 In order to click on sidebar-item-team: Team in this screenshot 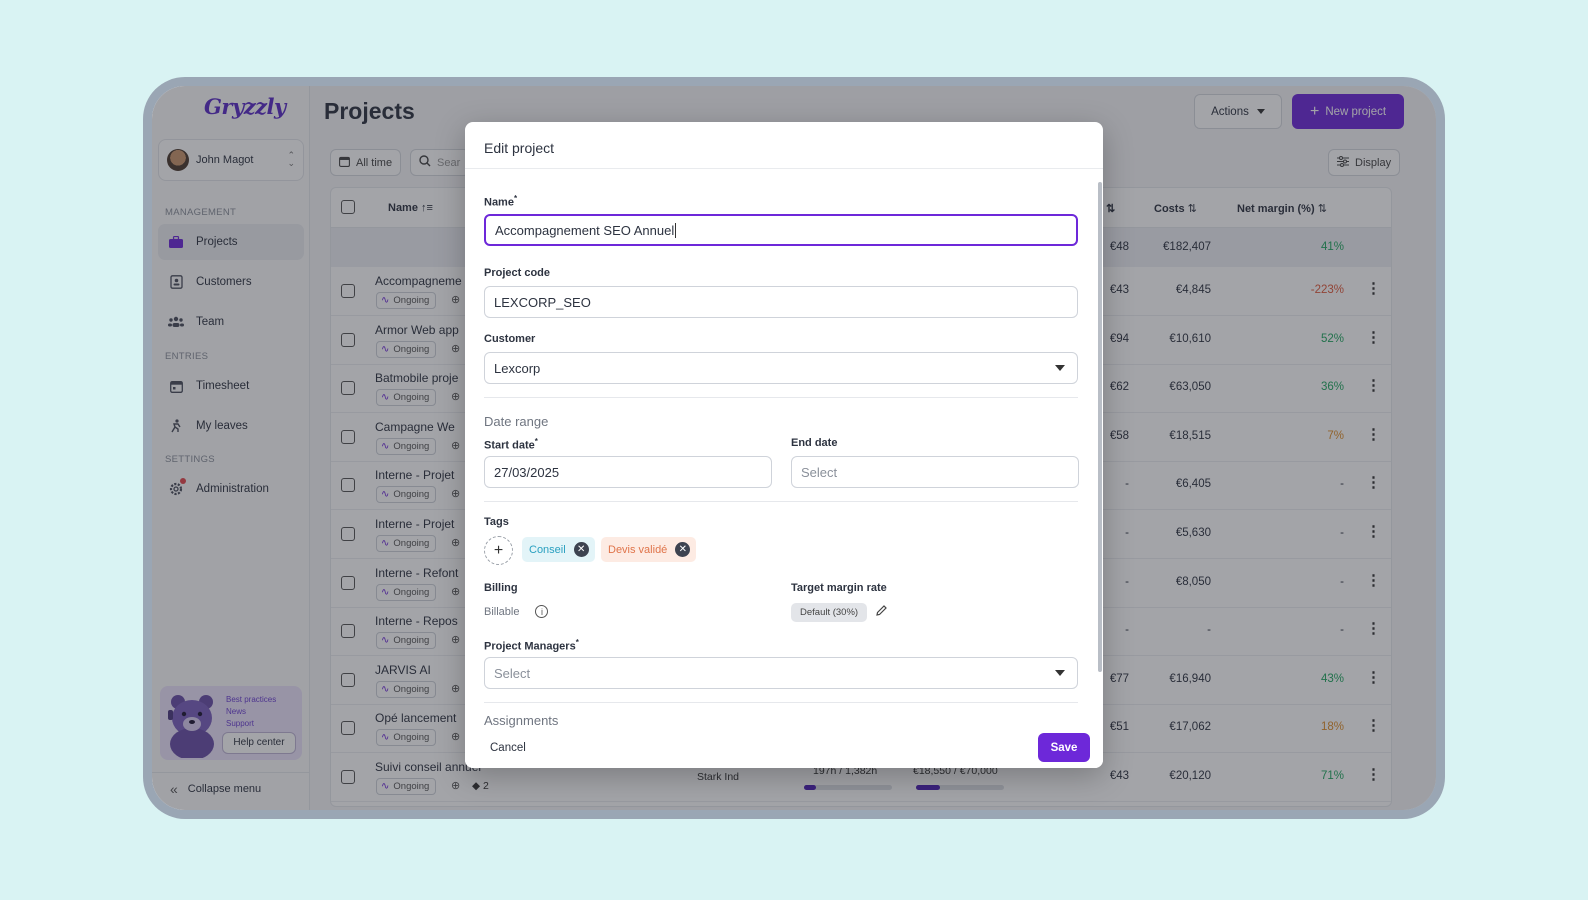, I will do `click(231, 322)`.